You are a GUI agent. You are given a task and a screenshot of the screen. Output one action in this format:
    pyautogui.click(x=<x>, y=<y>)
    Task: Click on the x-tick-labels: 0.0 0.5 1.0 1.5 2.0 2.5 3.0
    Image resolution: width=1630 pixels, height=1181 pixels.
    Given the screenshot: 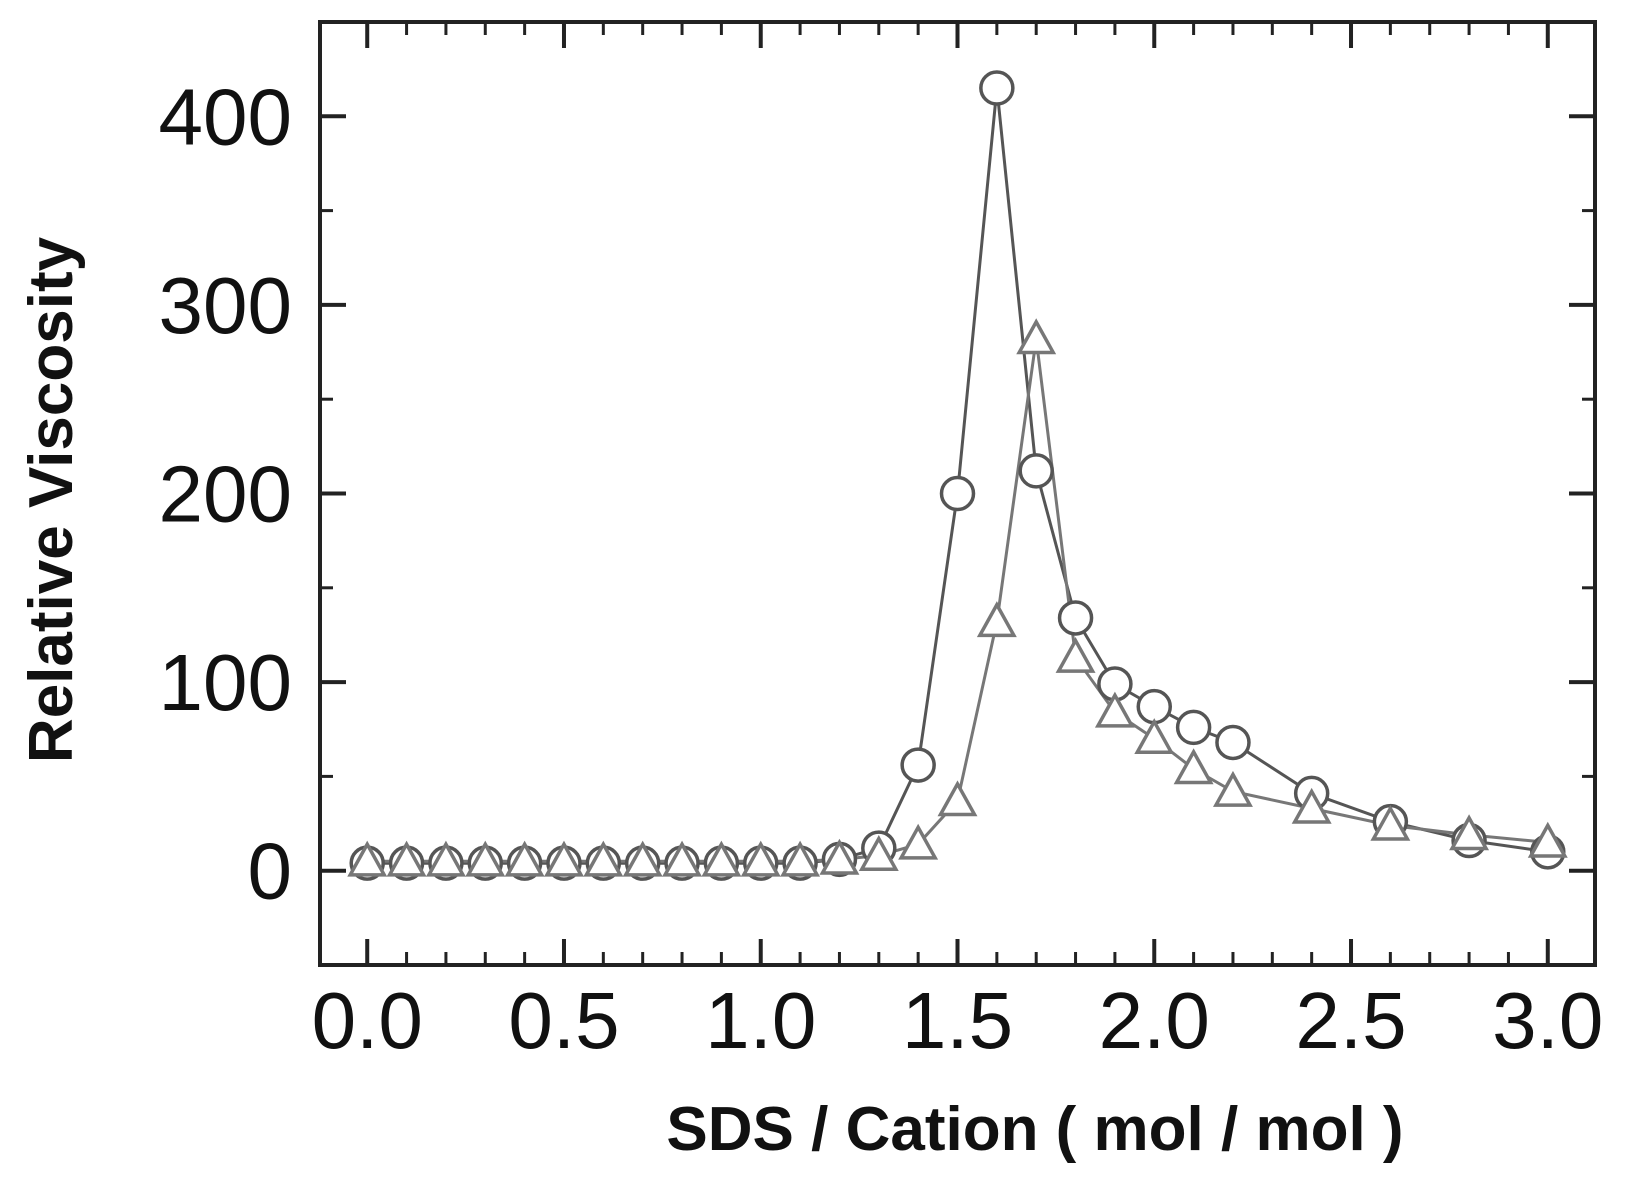 What is the action you would take?
    pyautogui.click(x=958, y=1020)
    